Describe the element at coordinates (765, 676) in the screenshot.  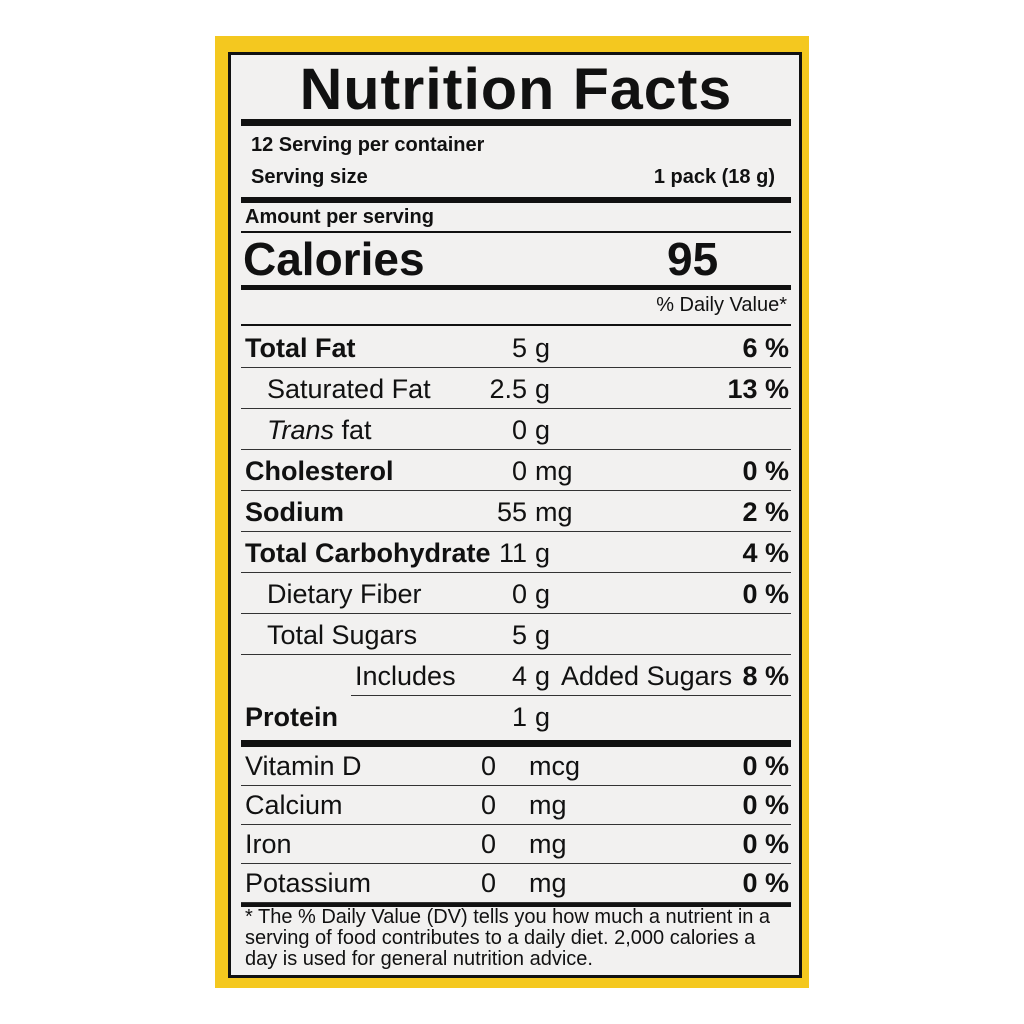
I see `daily-value-percent: 8 %` at that location.